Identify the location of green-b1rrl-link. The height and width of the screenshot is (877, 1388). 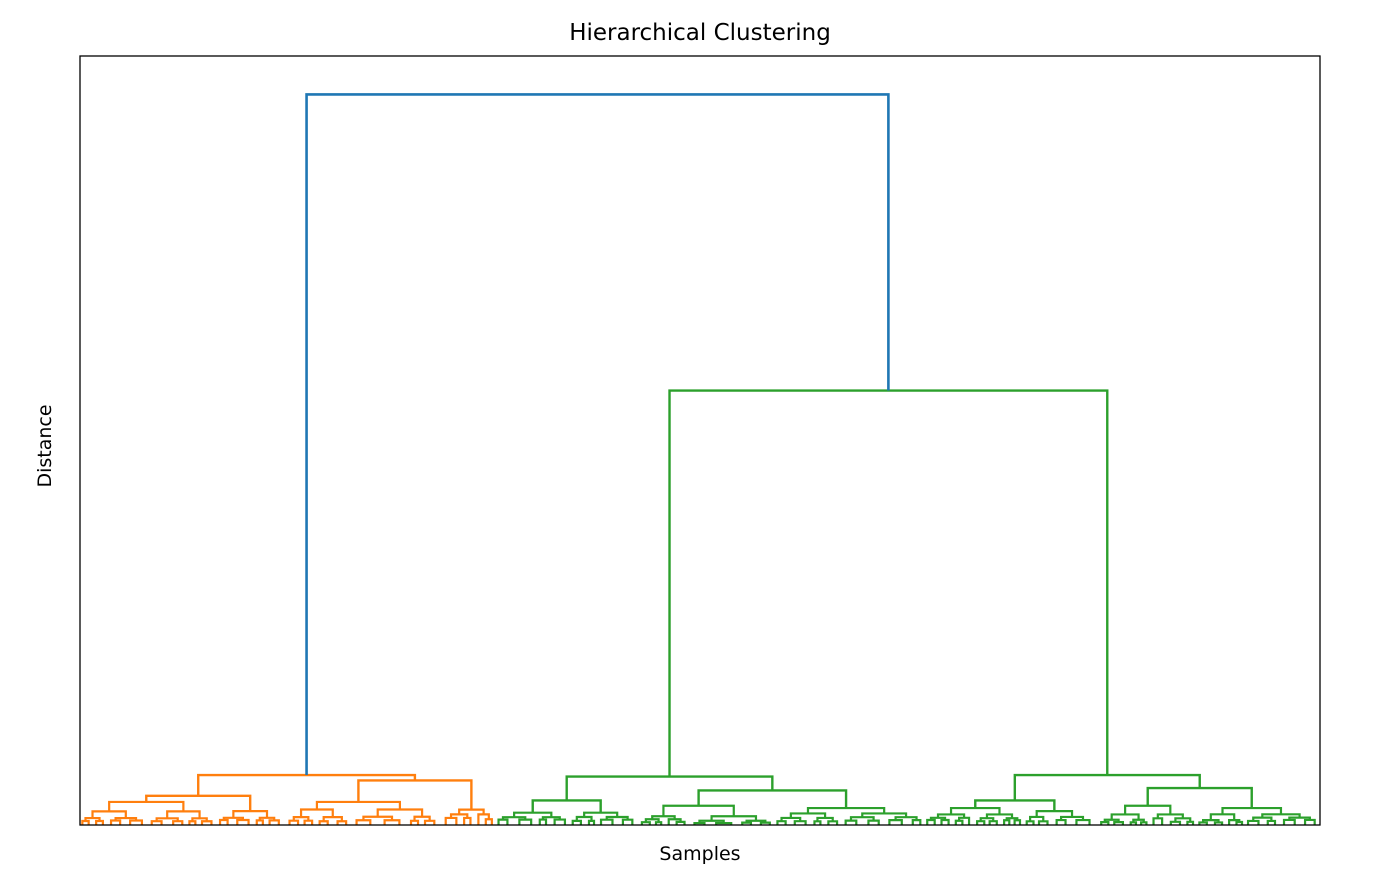
(1007, 822).